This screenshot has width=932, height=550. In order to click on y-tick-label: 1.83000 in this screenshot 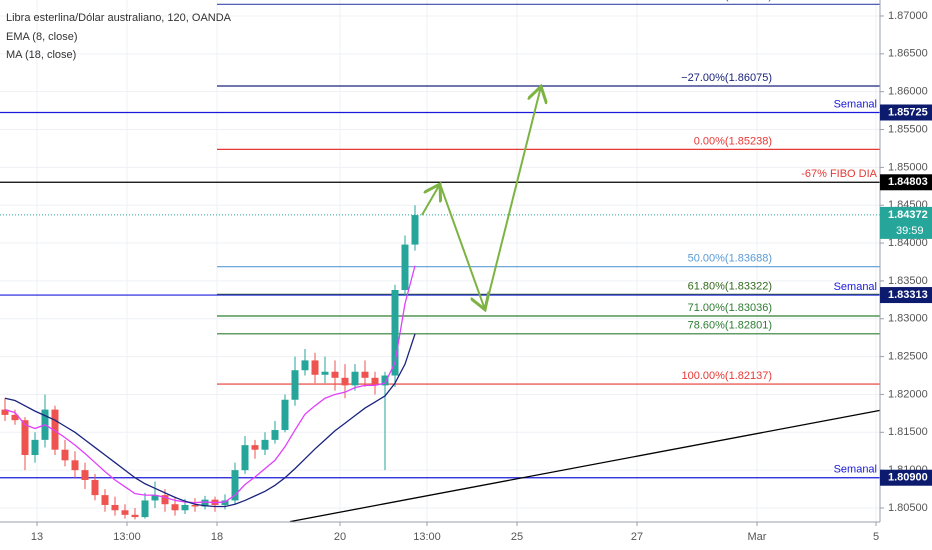, I will do `click(908, 319)`.